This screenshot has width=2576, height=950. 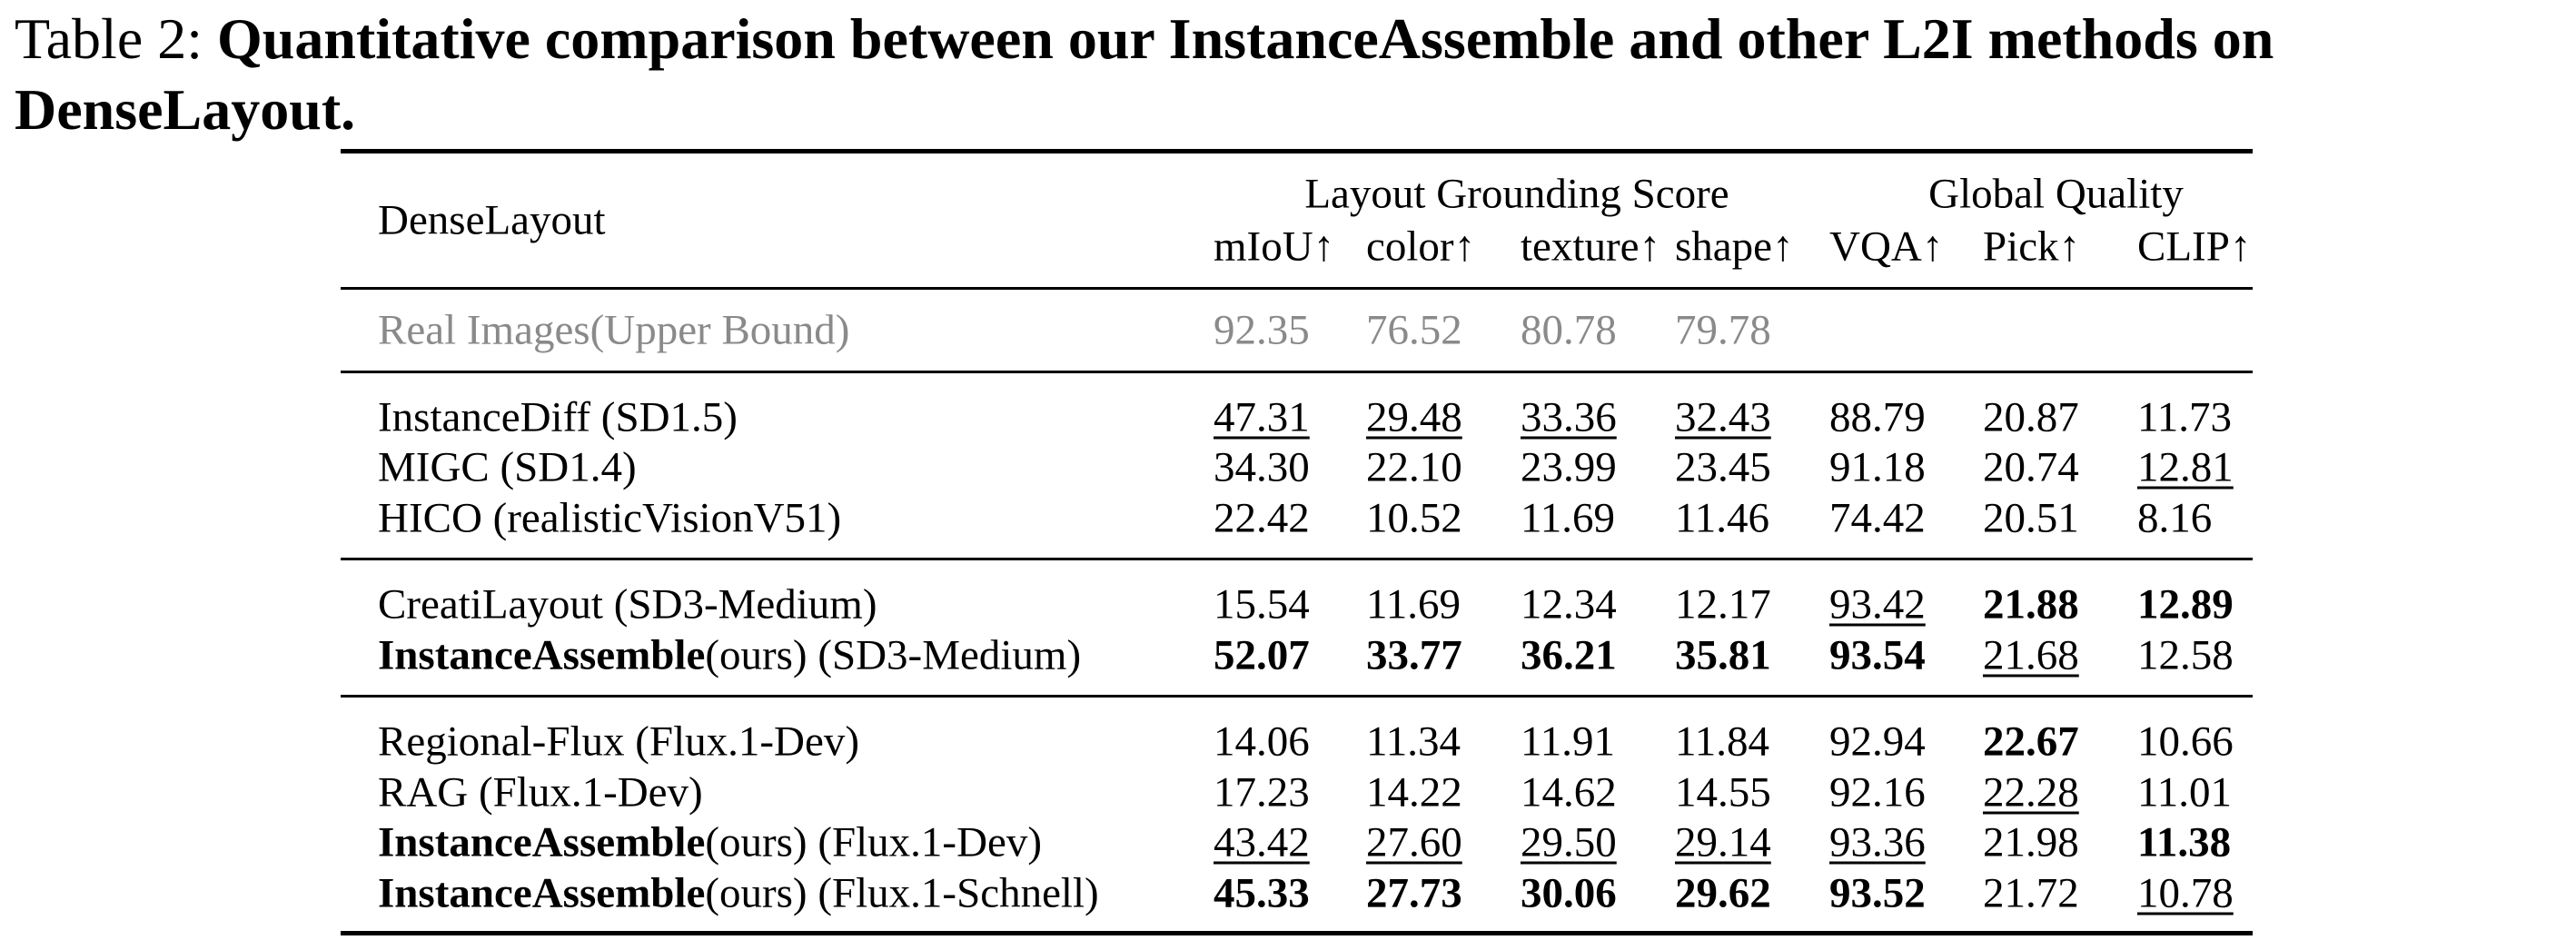 I want to click on method-name: (ours) (Flux.1-Schnell), so click(x=902, y=892).